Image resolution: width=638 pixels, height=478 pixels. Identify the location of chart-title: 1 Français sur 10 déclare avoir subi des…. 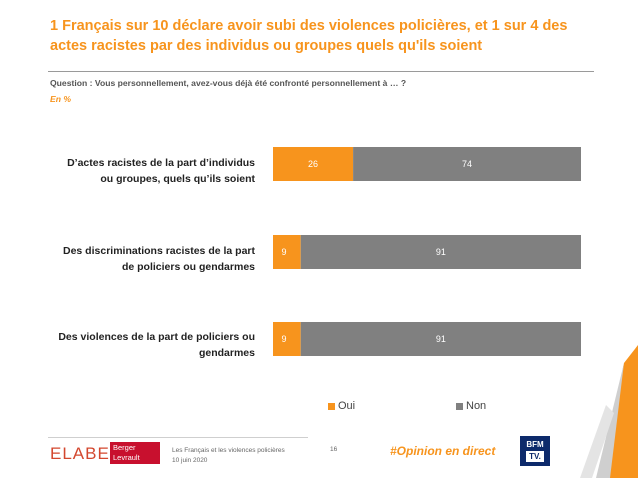
(309, 36).